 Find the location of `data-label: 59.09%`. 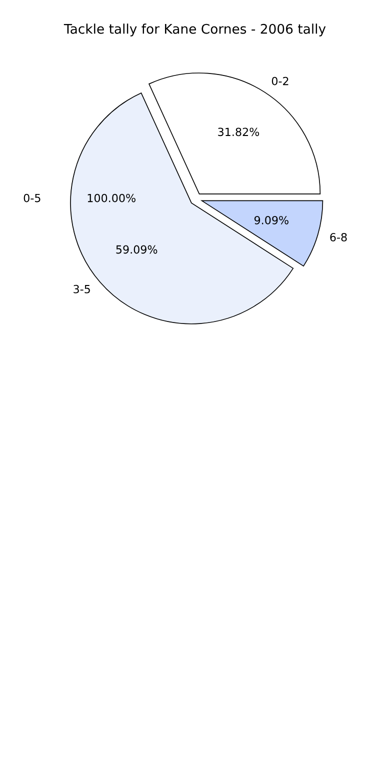

data-label: 59.09% is located at coordinates (137, 249).